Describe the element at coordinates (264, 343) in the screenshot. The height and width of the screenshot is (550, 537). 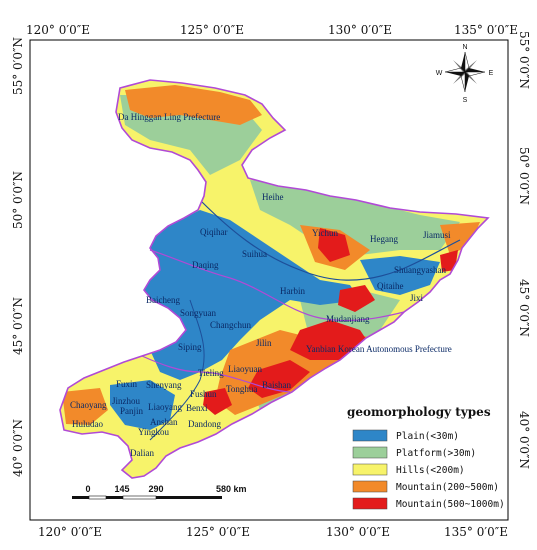
I see `city-label: Jilin` at that location.